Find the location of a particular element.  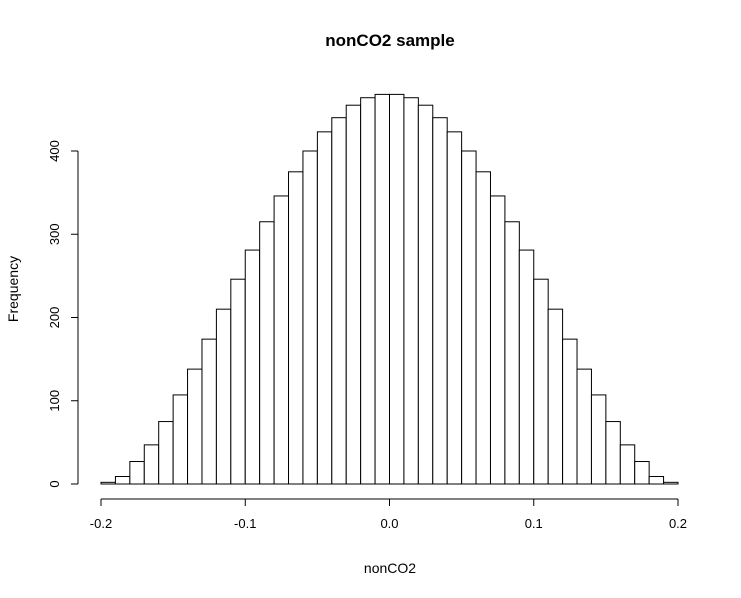

y-tick-label: 200 is located at coordinates (54, 318).